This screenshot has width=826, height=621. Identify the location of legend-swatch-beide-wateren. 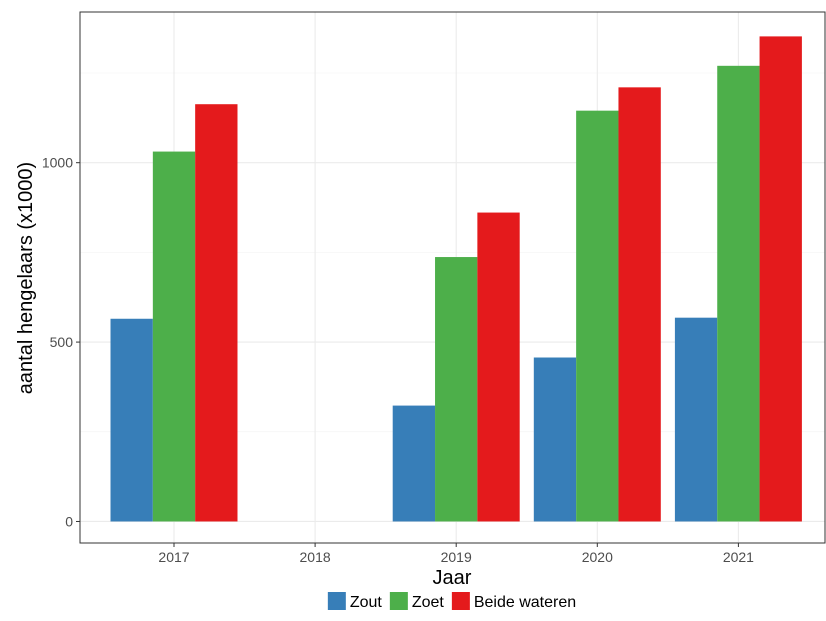
(460, 601).